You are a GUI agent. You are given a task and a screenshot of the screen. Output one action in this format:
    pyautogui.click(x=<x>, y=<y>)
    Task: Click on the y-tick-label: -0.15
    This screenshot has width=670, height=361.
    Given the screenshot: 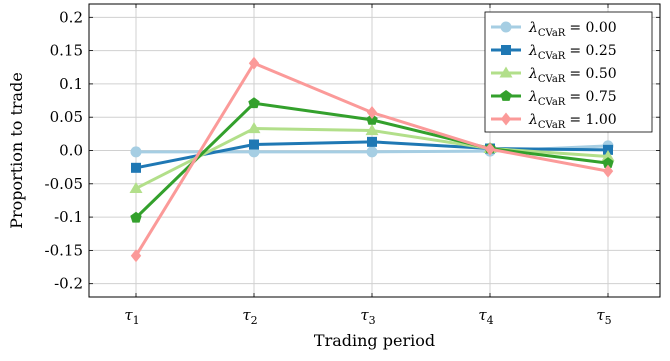 What is the action you would take?
    pyautogui.click(x=64, y=250)
    